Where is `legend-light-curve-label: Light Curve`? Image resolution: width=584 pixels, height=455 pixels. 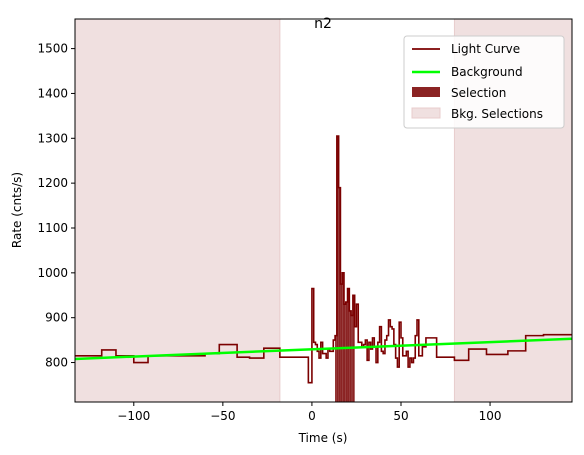
legend-light-curve-label: Light Curve is located at coordinates (485, 49).